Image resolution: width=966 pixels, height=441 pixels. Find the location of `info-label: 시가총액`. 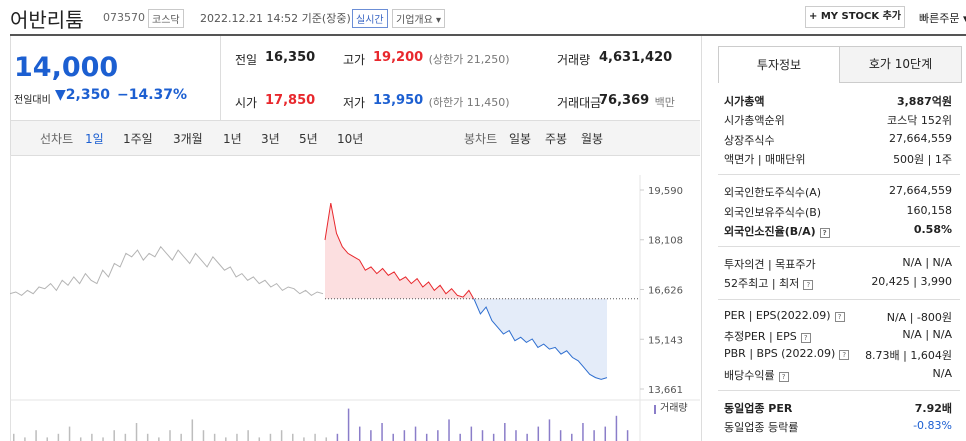

info-label: 시가총액 is located at coordinates (744, 101).